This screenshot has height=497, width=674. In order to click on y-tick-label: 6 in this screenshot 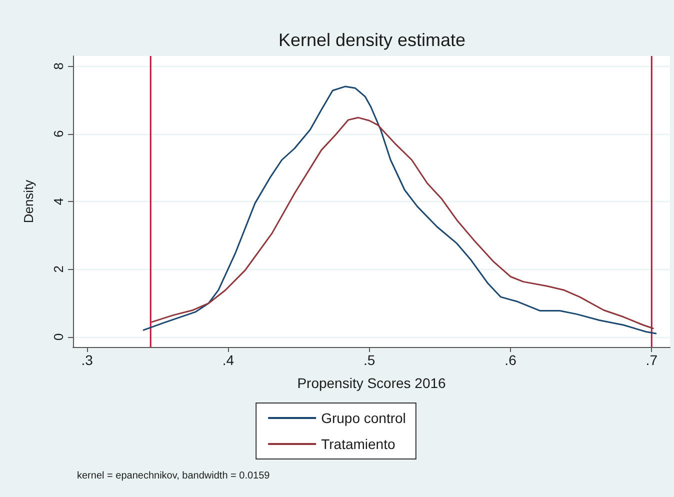, I will do `click(58, 134)`.